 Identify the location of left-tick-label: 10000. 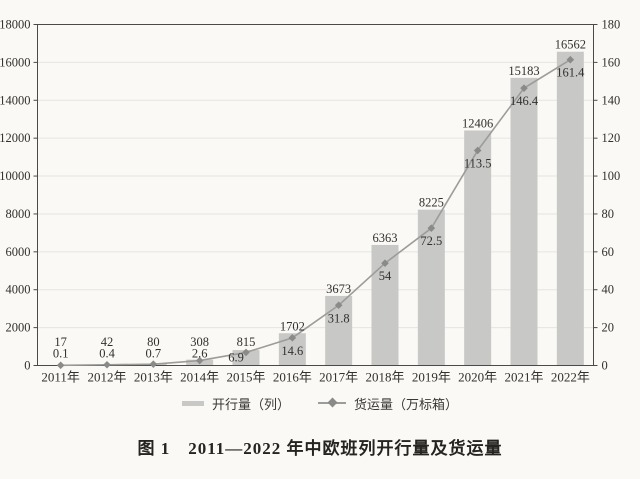
(15, 176).